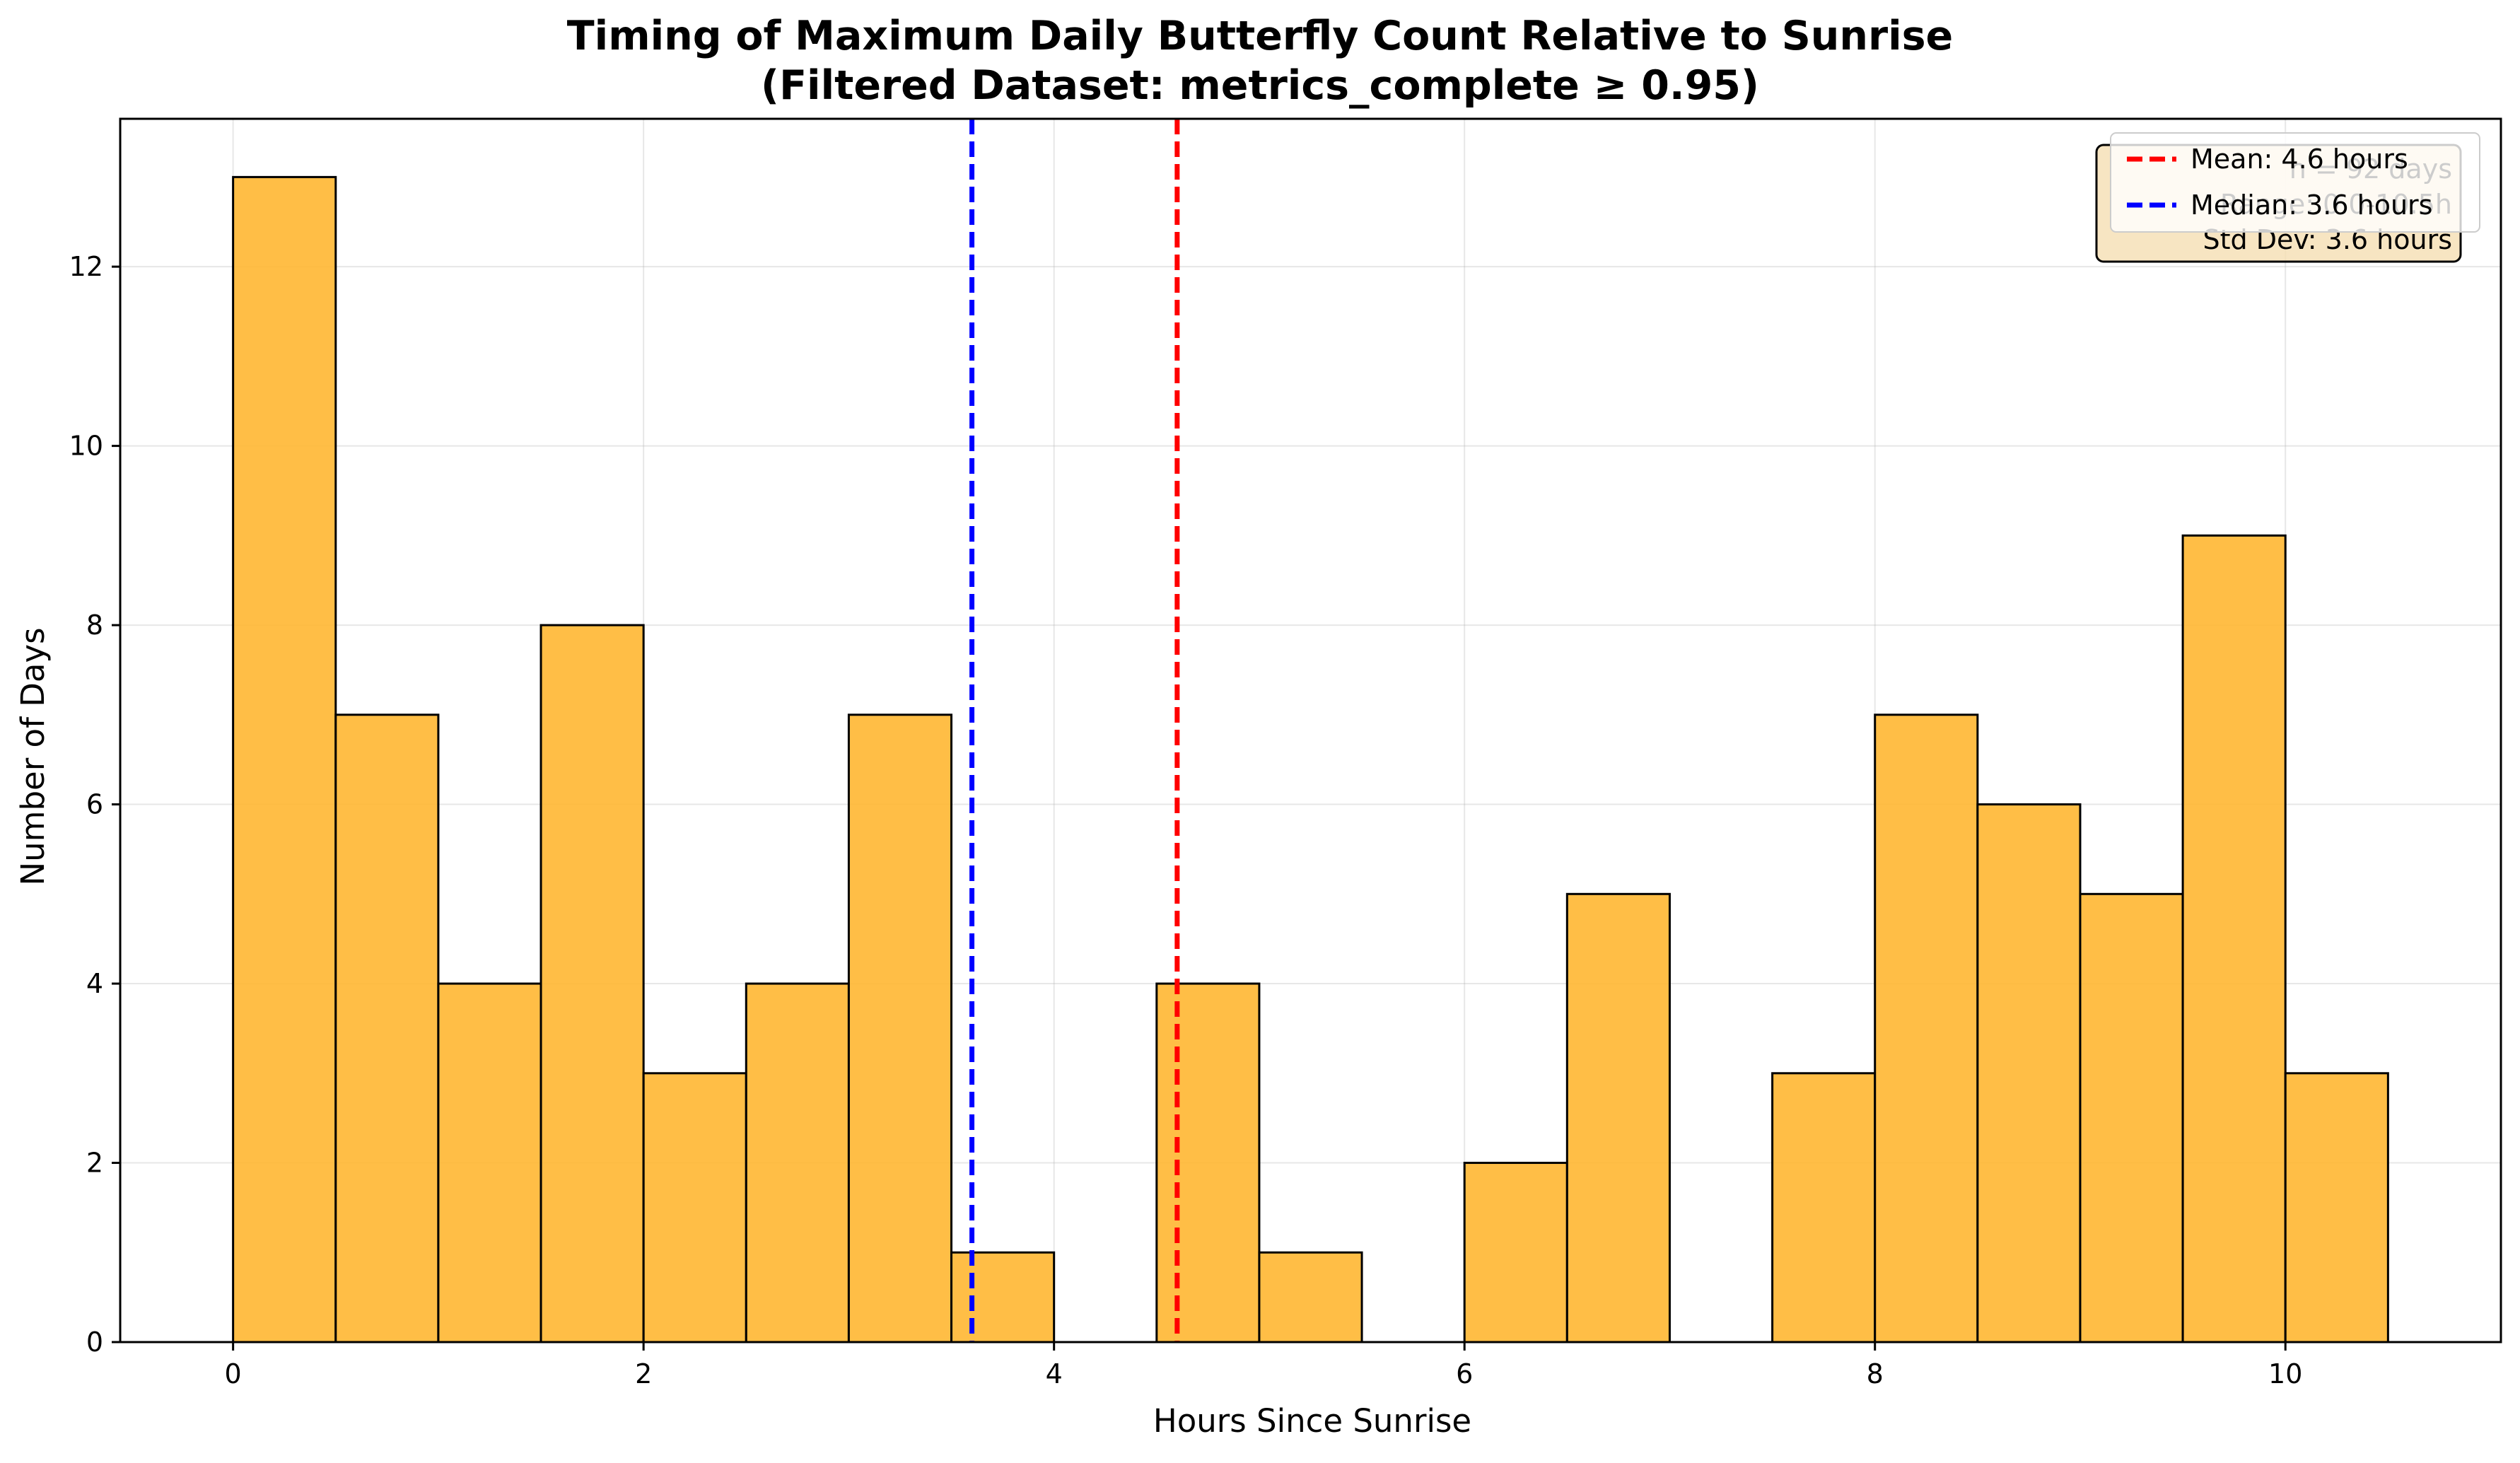 The height and width of the screenshot is (1463, 2520). Describe the element at coordinates (234, 1374) in the screenshot. I see `x-tick-label: 0` at that location.